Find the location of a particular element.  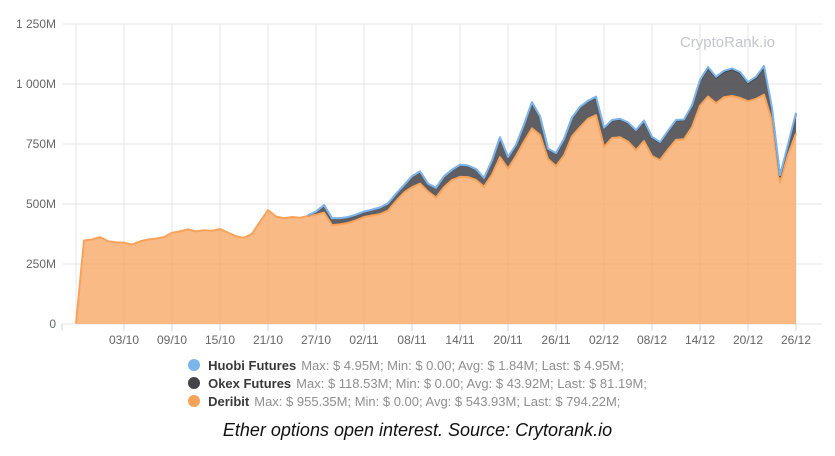

x-axis-label: 03/10 is located at coordinates (124, 340).